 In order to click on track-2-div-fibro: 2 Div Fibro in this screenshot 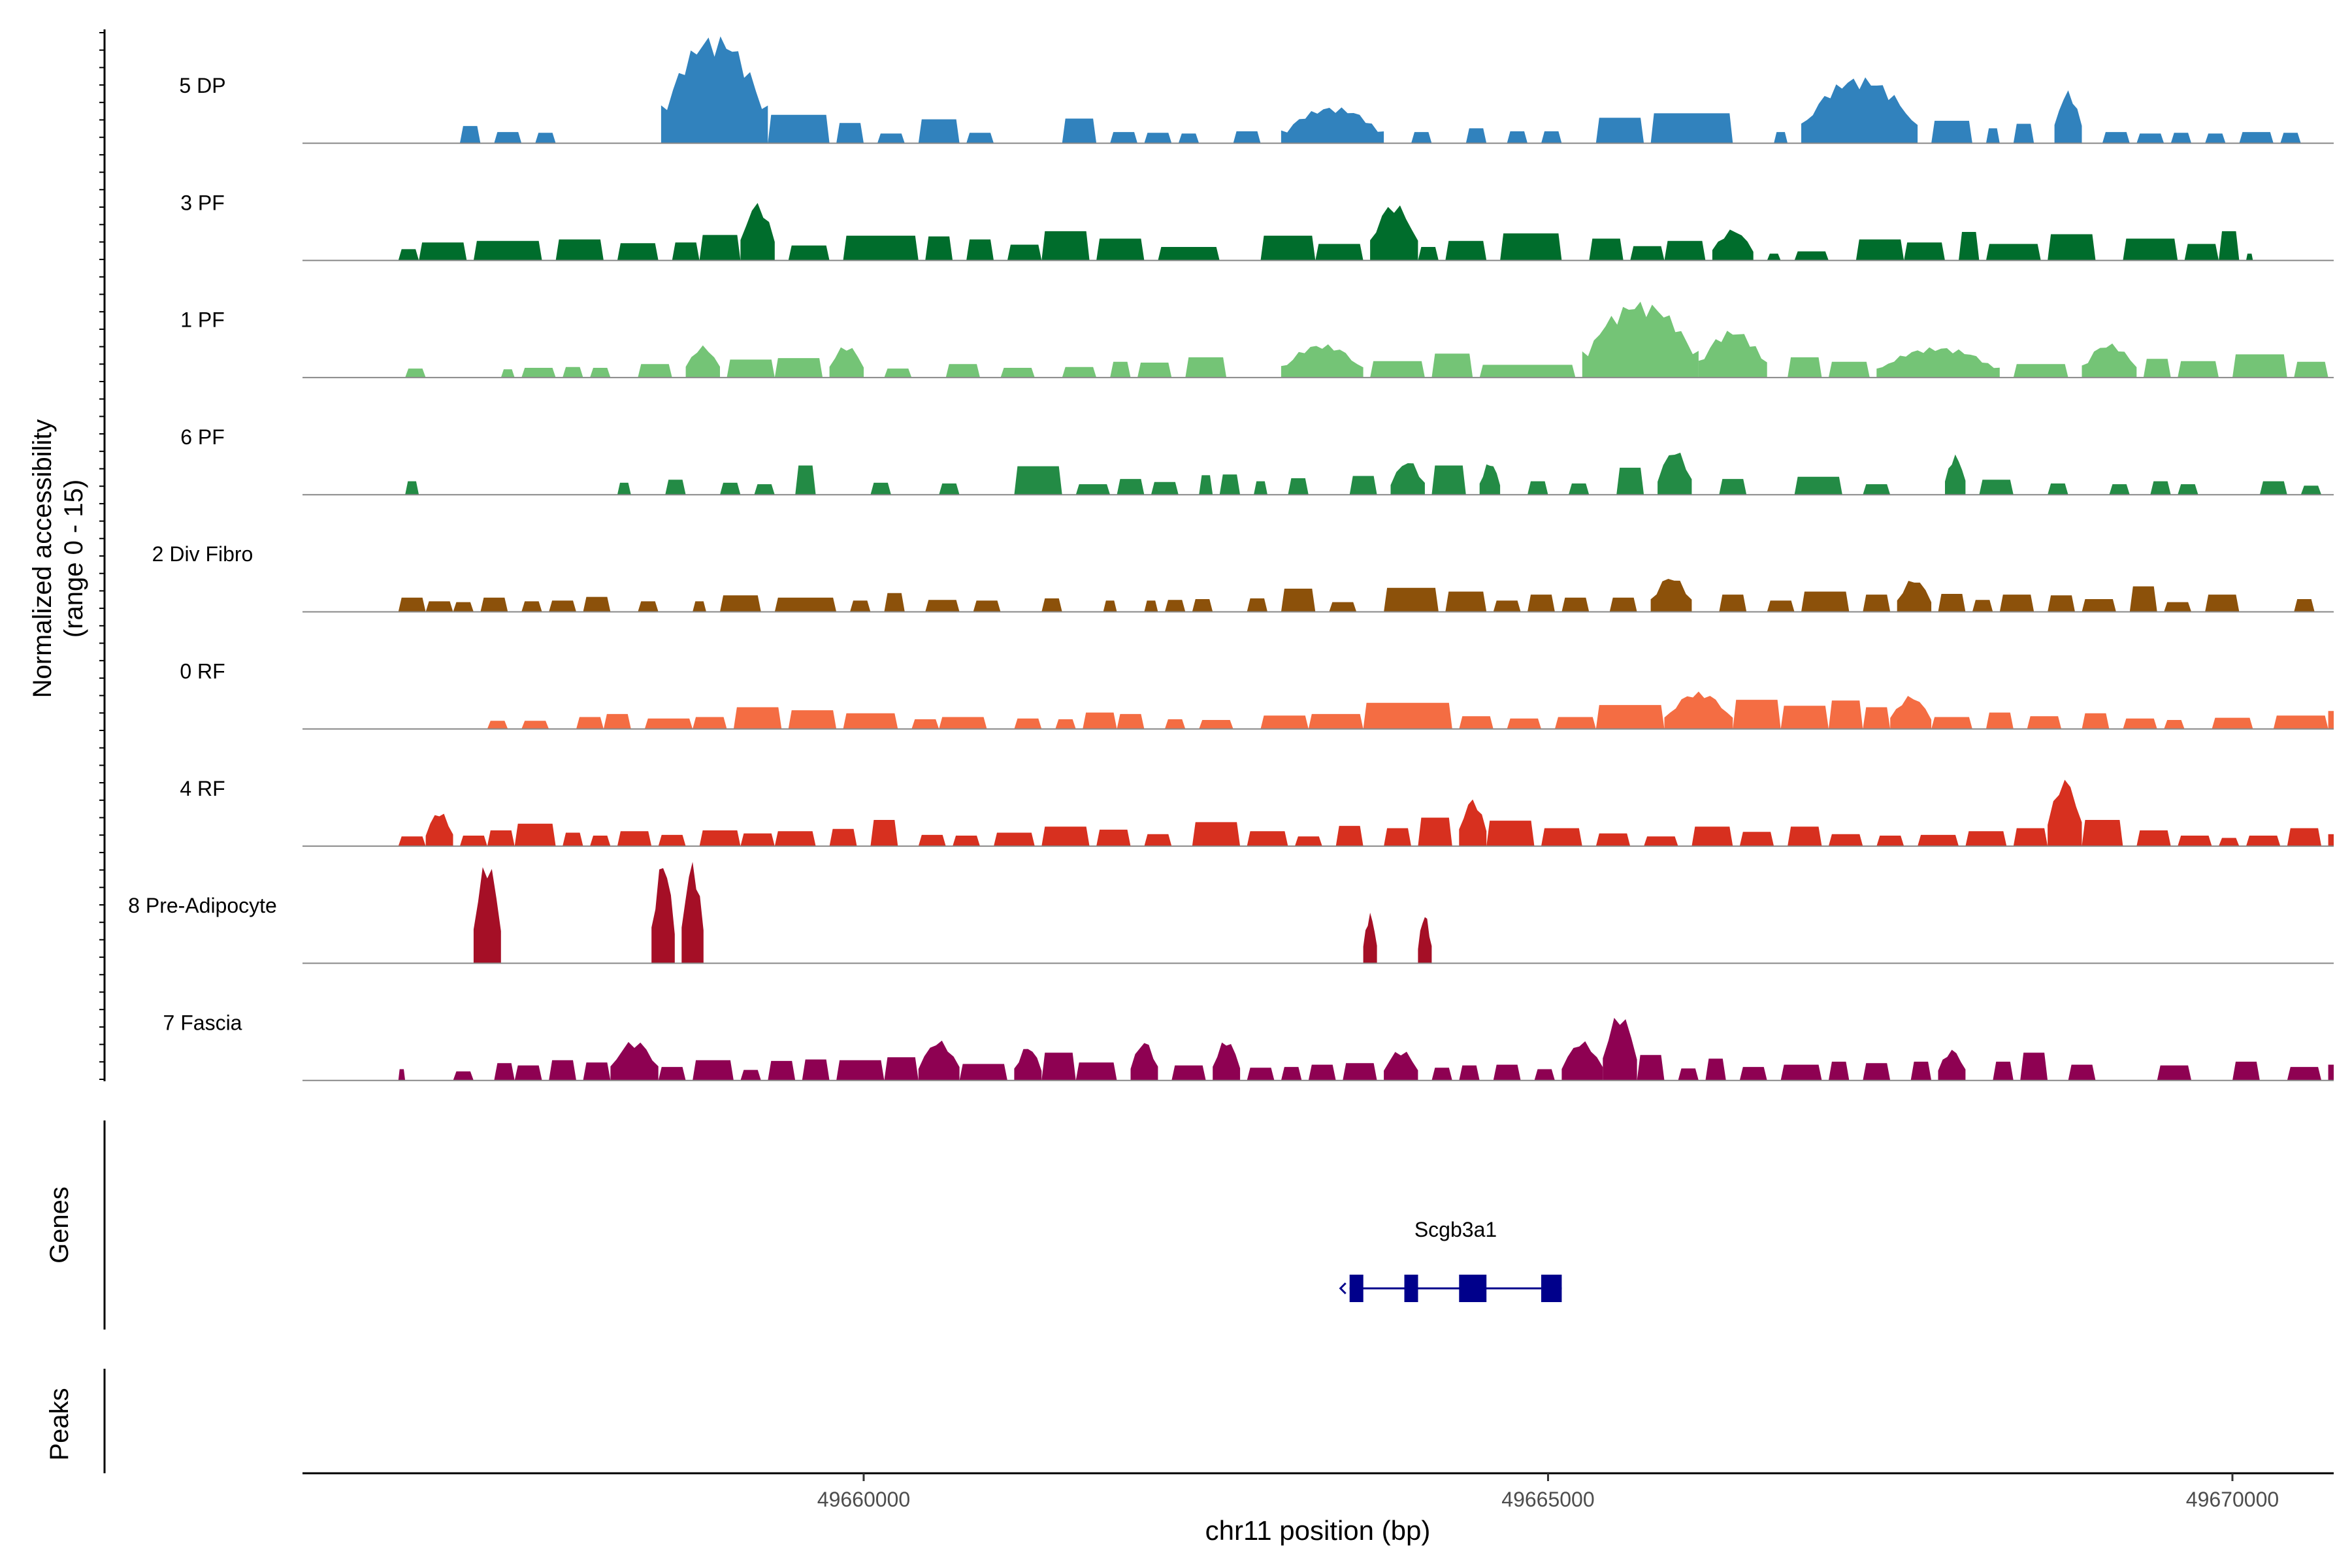, I will do `click(1243, 577)`.